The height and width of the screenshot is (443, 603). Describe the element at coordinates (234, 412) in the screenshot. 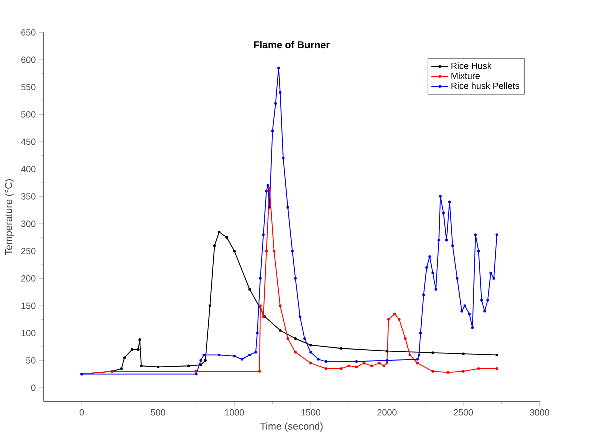

I see `x-tick-label: 1000` at that location.